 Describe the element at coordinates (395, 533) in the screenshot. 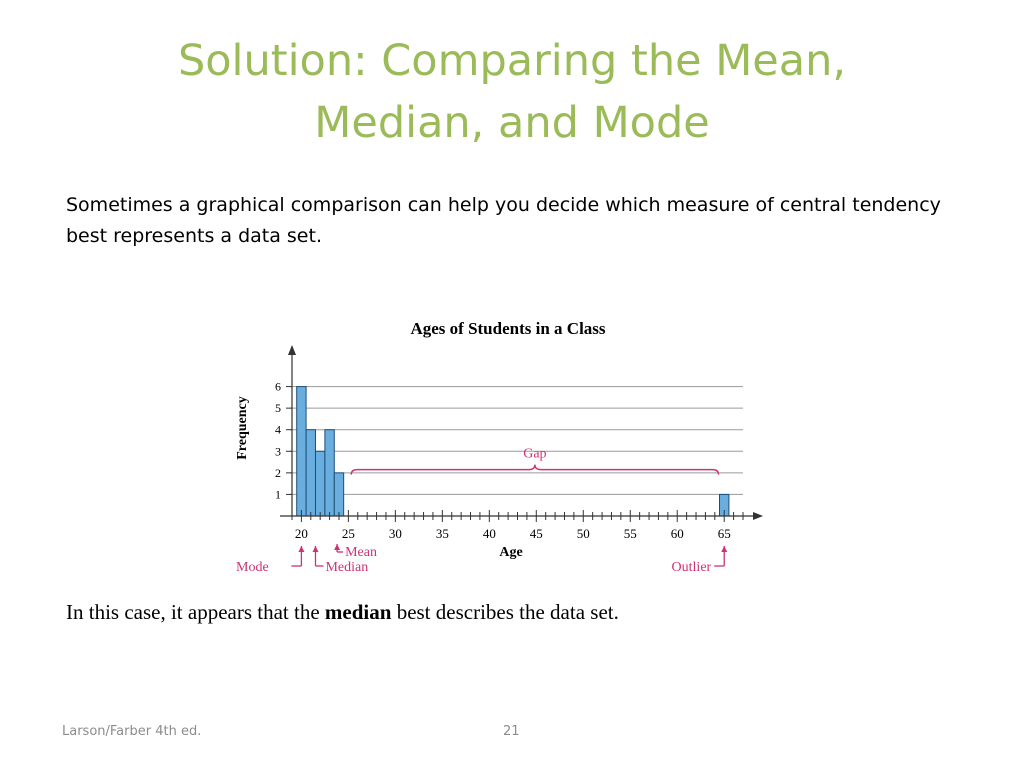

I see `x-tick-label: 30` at that location.